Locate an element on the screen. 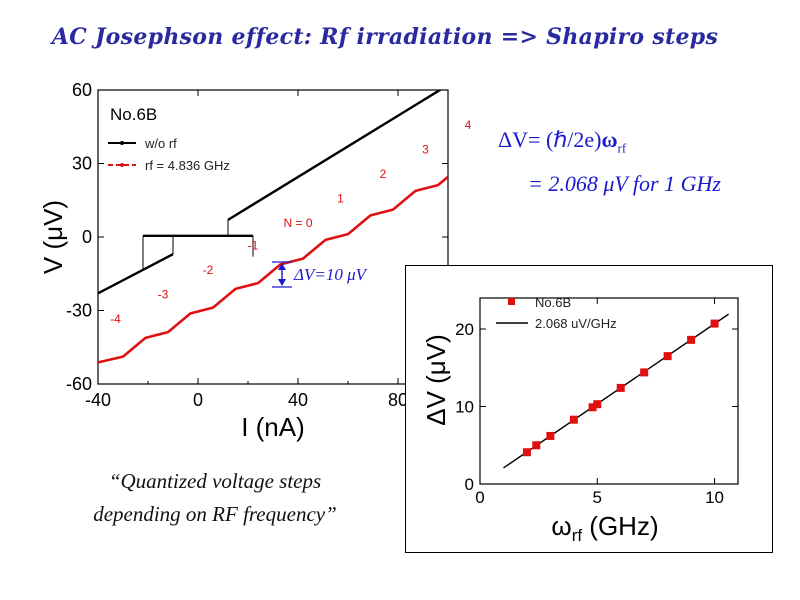 This screenshot has width=800, height=600. inset-legend-marker-points is located at coordinates (511, 301).